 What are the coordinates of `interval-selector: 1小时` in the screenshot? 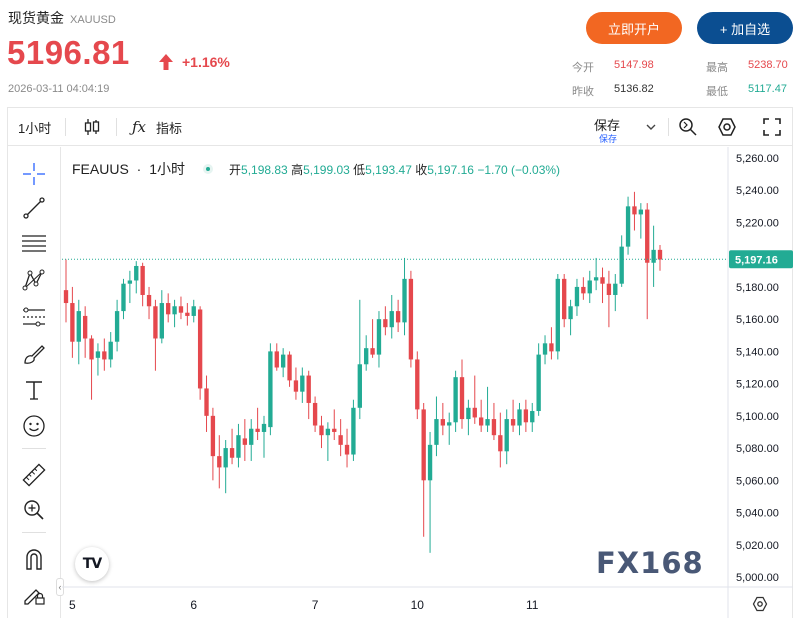 It's located at (35, 128).